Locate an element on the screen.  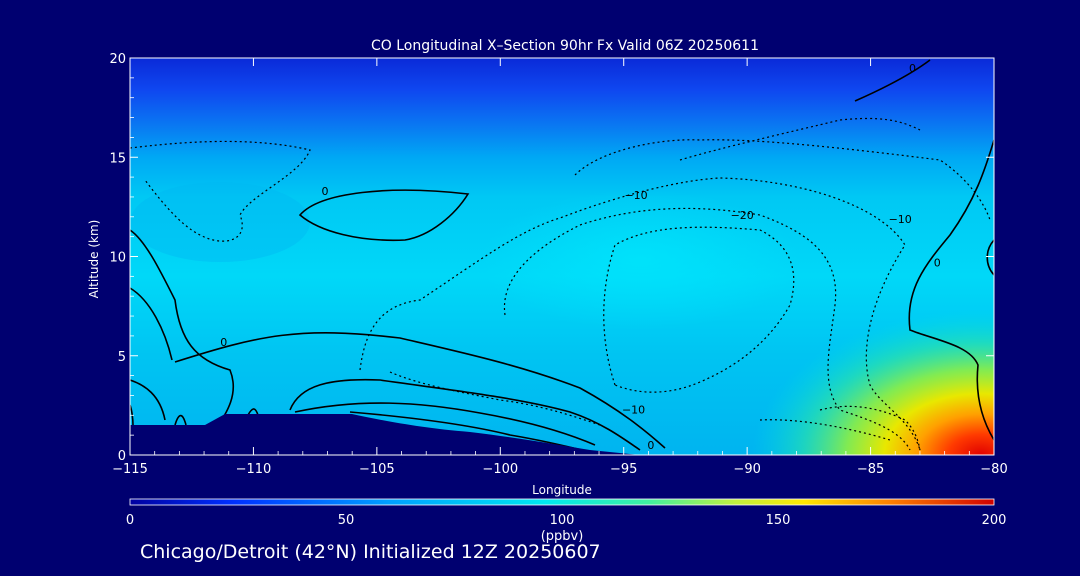
colorbar-tick-label: 100 is located at coordinates (562, 520).